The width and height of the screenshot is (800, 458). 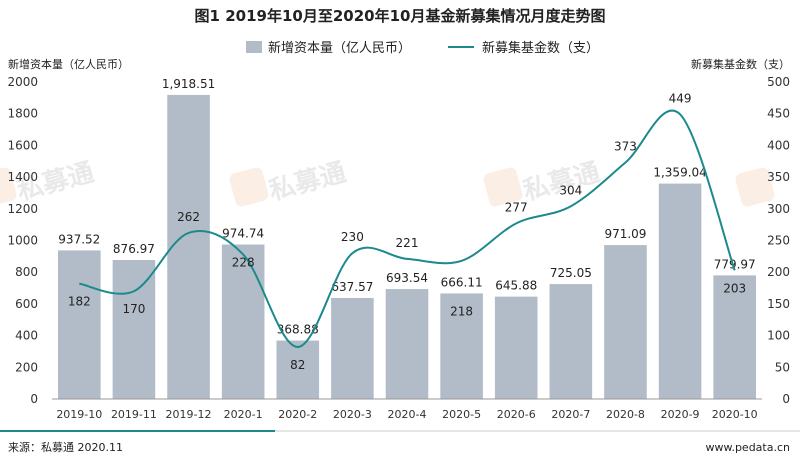 What do you see at coordinates (339, 48) in the screenshot?
I see `legend-label-bar: 新增资本量（亿人民币）` at bounding box center [339, 48].